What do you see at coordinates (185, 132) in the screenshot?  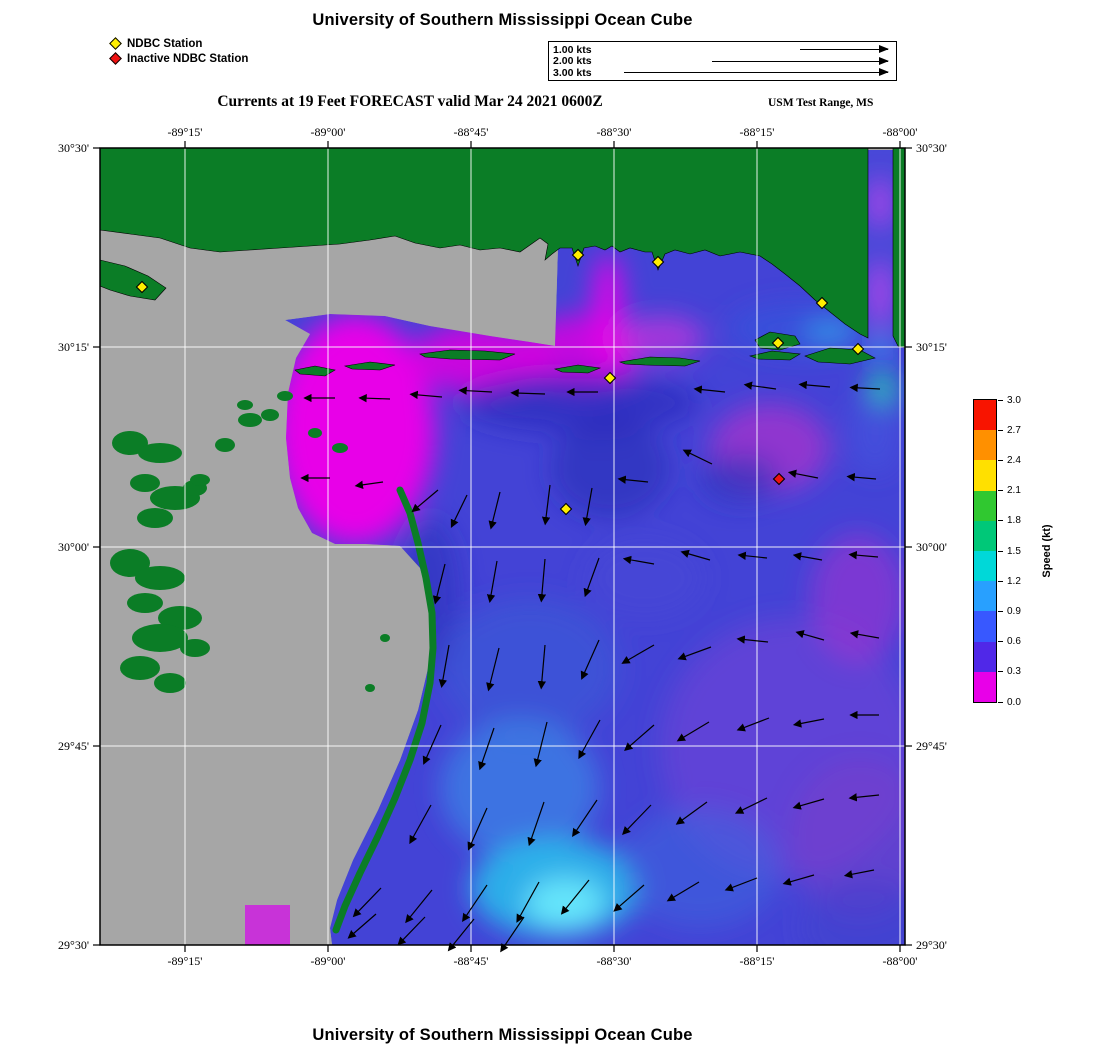 I see `lon-label-top: -89°15'` at bounding box center [185, 132].